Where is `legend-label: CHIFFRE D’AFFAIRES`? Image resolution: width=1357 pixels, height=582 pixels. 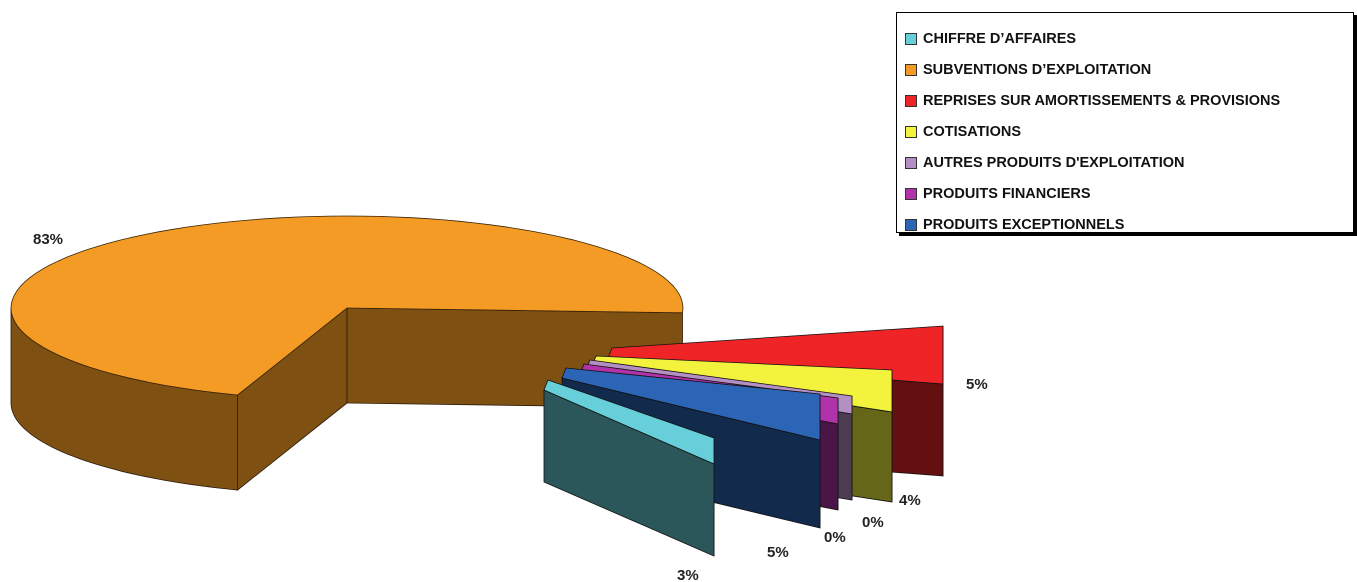
legend-label: CHIFFRE D’AFFAIRES is located at coordinates (1000, 38).